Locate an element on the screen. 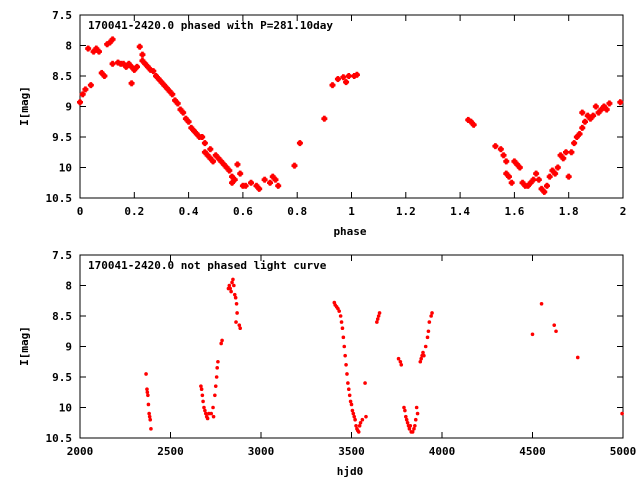  x-tick-label: 4500 is located at coordinates (532, 451).